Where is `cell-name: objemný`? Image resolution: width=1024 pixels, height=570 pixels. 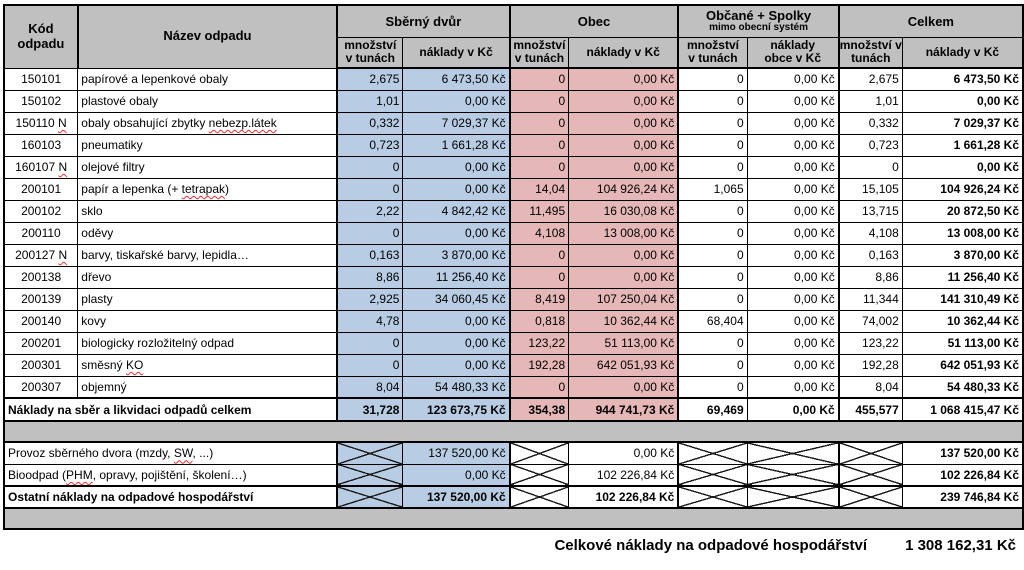 cell-name: objemný is located at coordinates (208, 387).